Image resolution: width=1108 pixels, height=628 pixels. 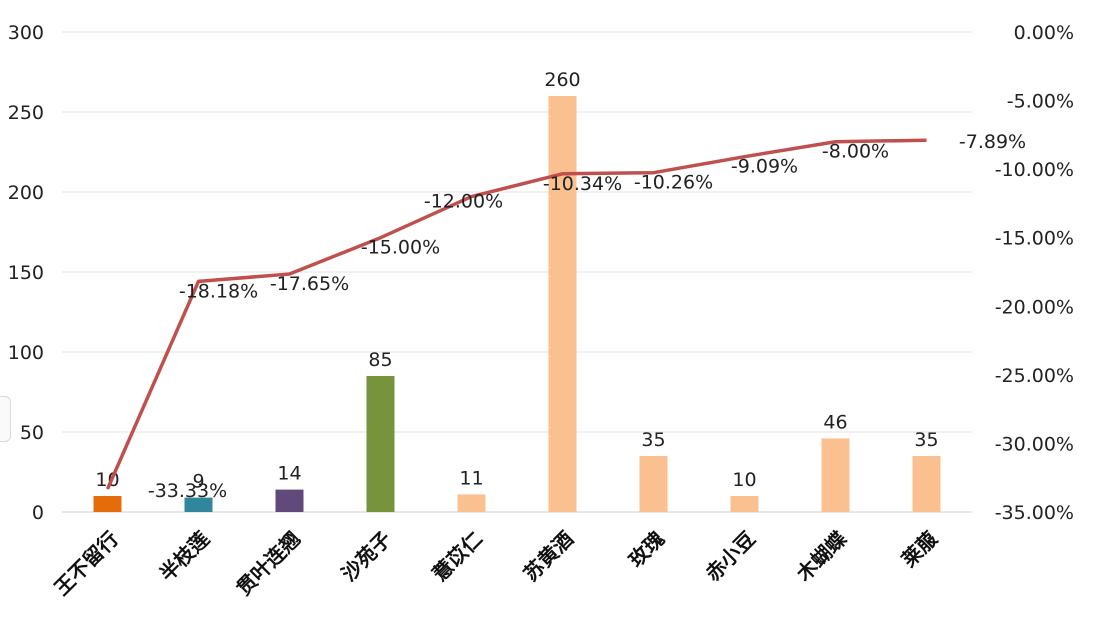 I want to click on bar-value-label: 46, so click(x=835, y=422).